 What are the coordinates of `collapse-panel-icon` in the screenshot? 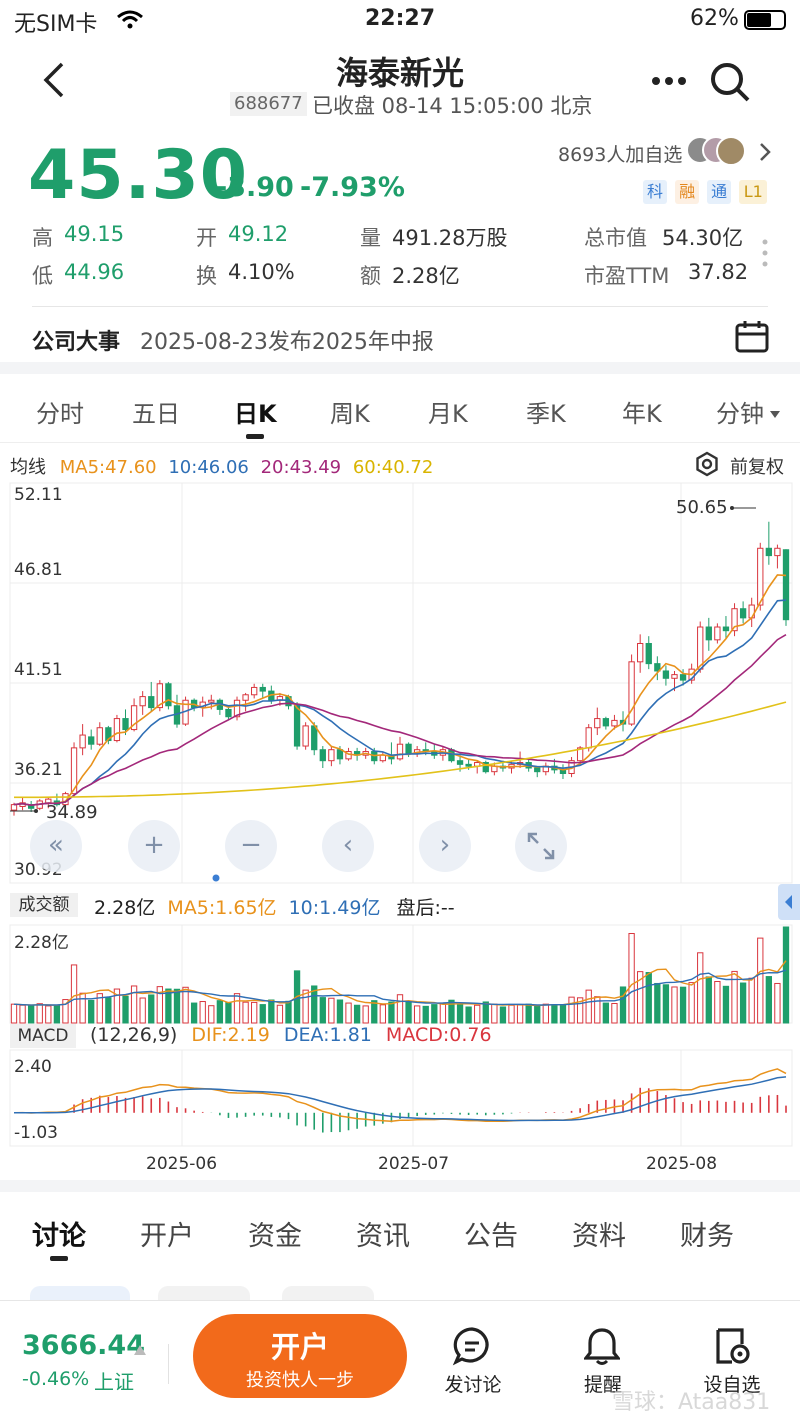 It's located at (789, 902).